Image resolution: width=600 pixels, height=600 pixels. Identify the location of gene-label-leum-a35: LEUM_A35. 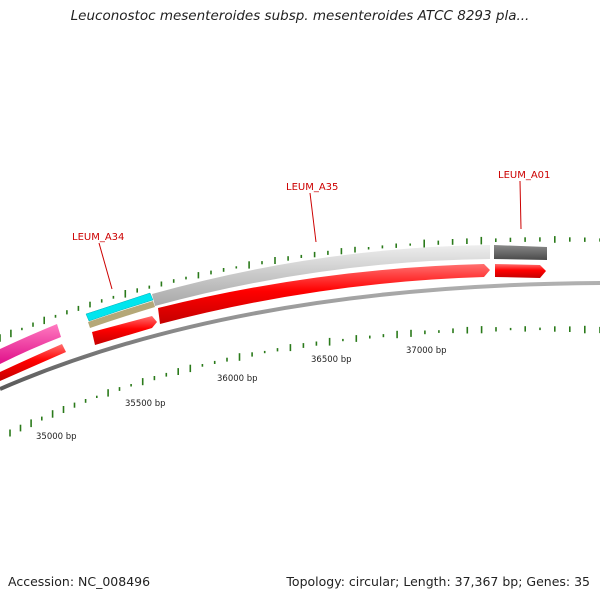
(312, 187).